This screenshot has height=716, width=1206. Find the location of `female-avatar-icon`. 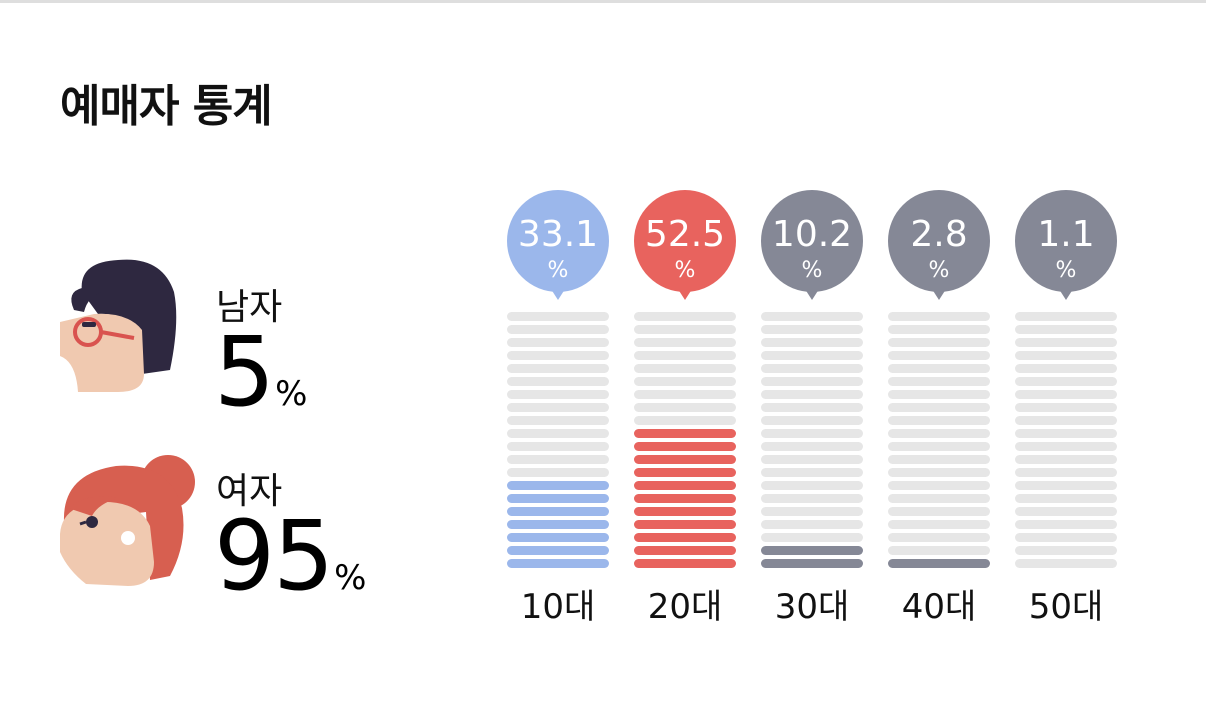

female-avatar-icon is located at coordinates (127, 520).